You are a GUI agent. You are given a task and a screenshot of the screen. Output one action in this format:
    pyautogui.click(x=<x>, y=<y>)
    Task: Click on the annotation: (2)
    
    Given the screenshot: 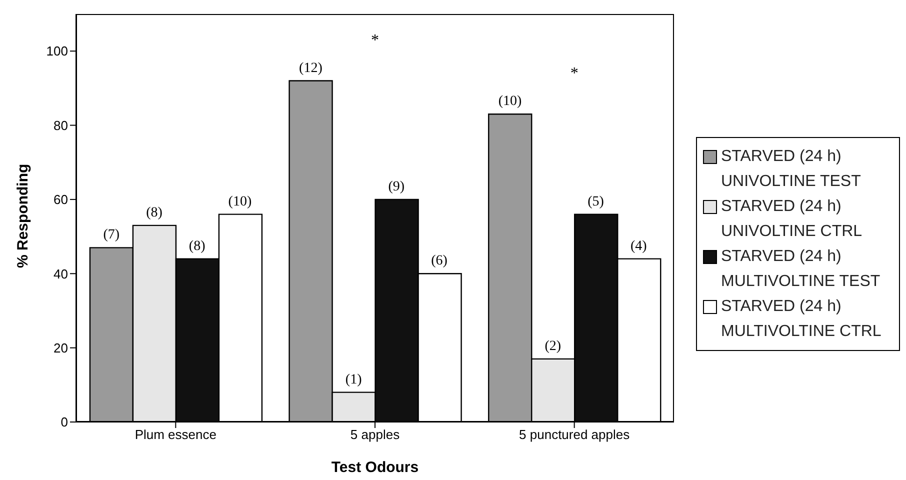 What is the action you would take?
    pyautogui.click(x=553, y=346)
    